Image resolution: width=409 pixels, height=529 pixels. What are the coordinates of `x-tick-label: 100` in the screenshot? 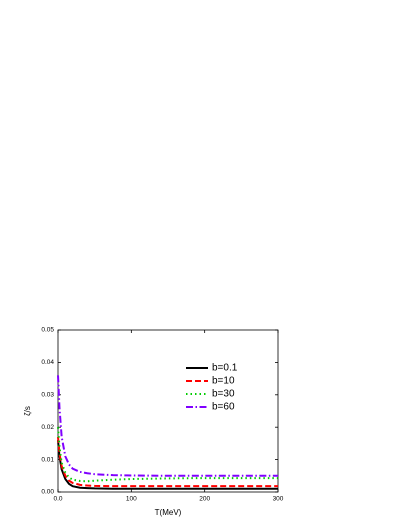 It's located at (131, 499).